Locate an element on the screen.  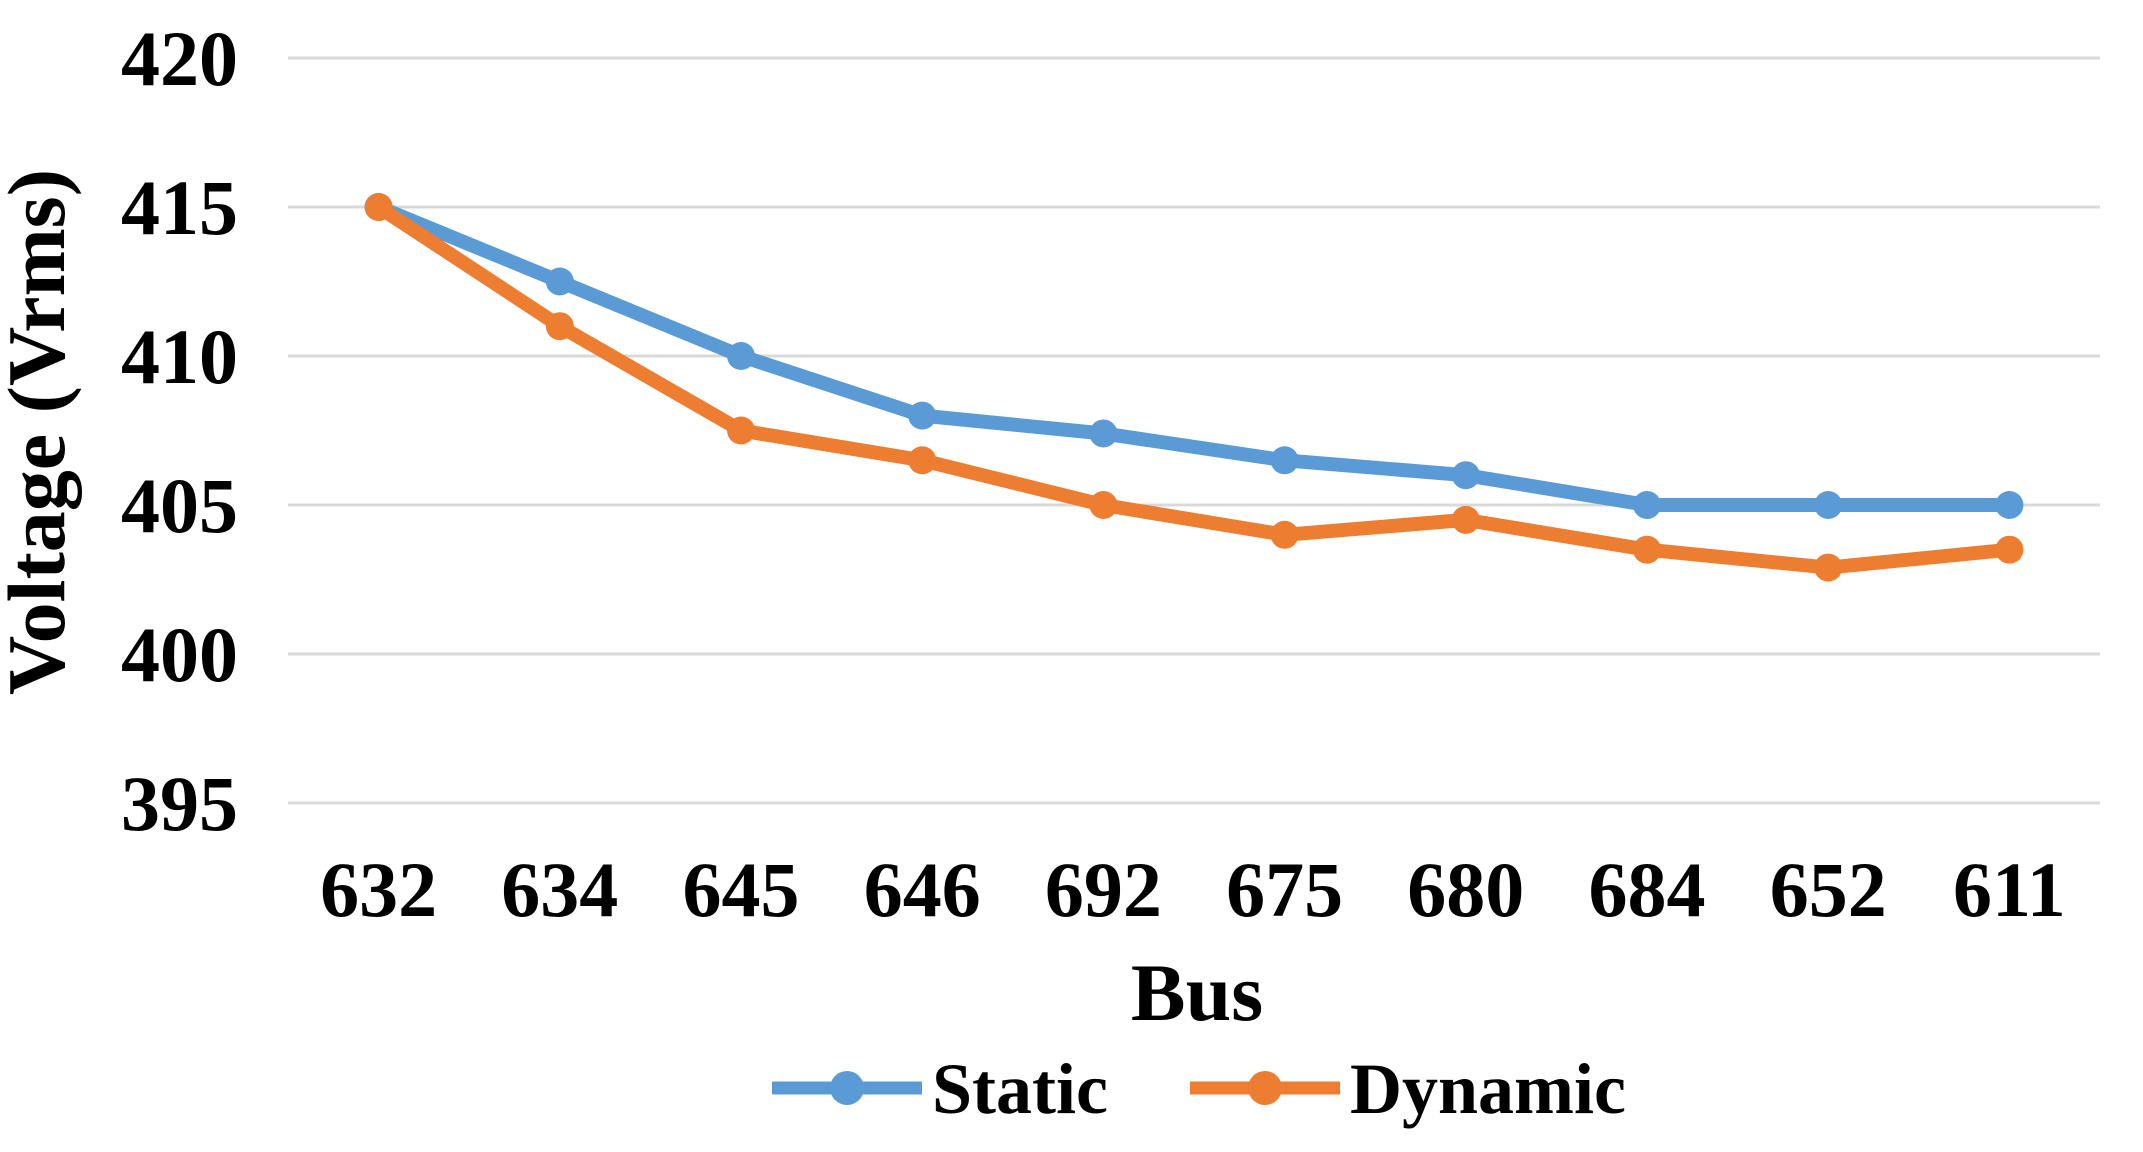
x-tick-label: 680 is located at coordinates (1465, 889).